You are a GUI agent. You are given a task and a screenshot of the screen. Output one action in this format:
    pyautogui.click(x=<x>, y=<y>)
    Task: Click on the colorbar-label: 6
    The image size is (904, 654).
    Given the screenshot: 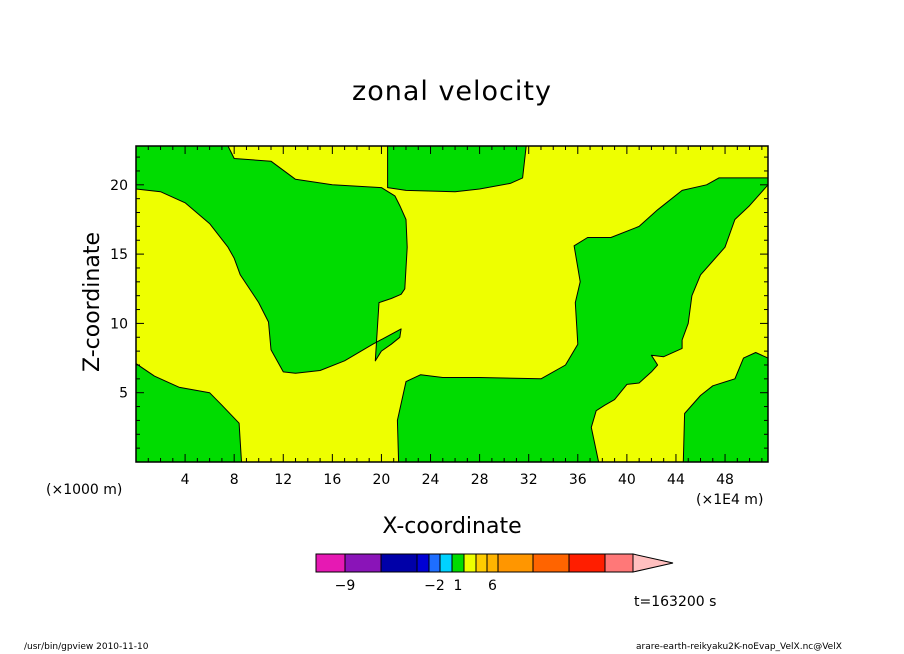 What is the action you would take?
    pyautogui.click(x=492, y=586)
    